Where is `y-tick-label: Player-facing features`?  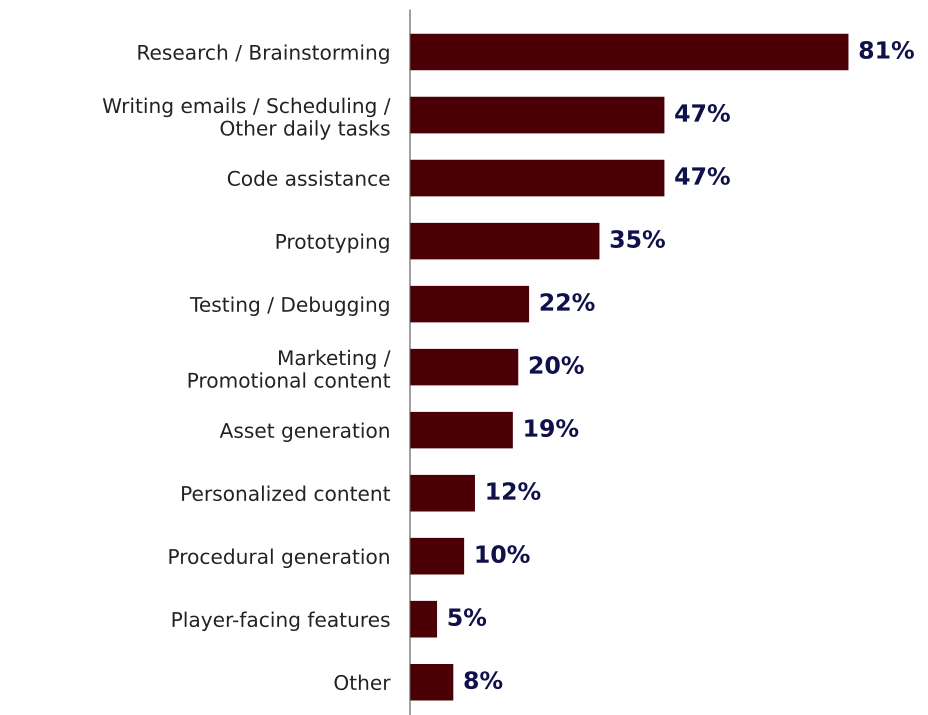 y-tick-label: Player-facing features is located at coordinates (281, 622).